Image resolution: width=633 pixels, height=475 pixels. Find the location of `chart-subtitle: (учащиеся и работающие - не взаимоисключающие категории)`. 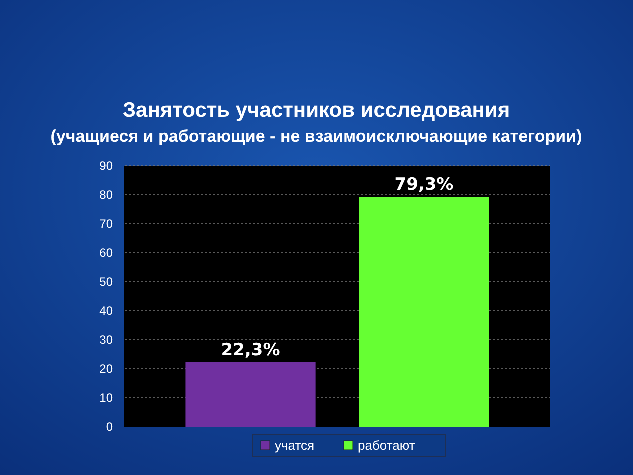

chart-subtitle: (учащиеся и работающие - не взаимоисключающие категории) is located at coordinates (316, 136).